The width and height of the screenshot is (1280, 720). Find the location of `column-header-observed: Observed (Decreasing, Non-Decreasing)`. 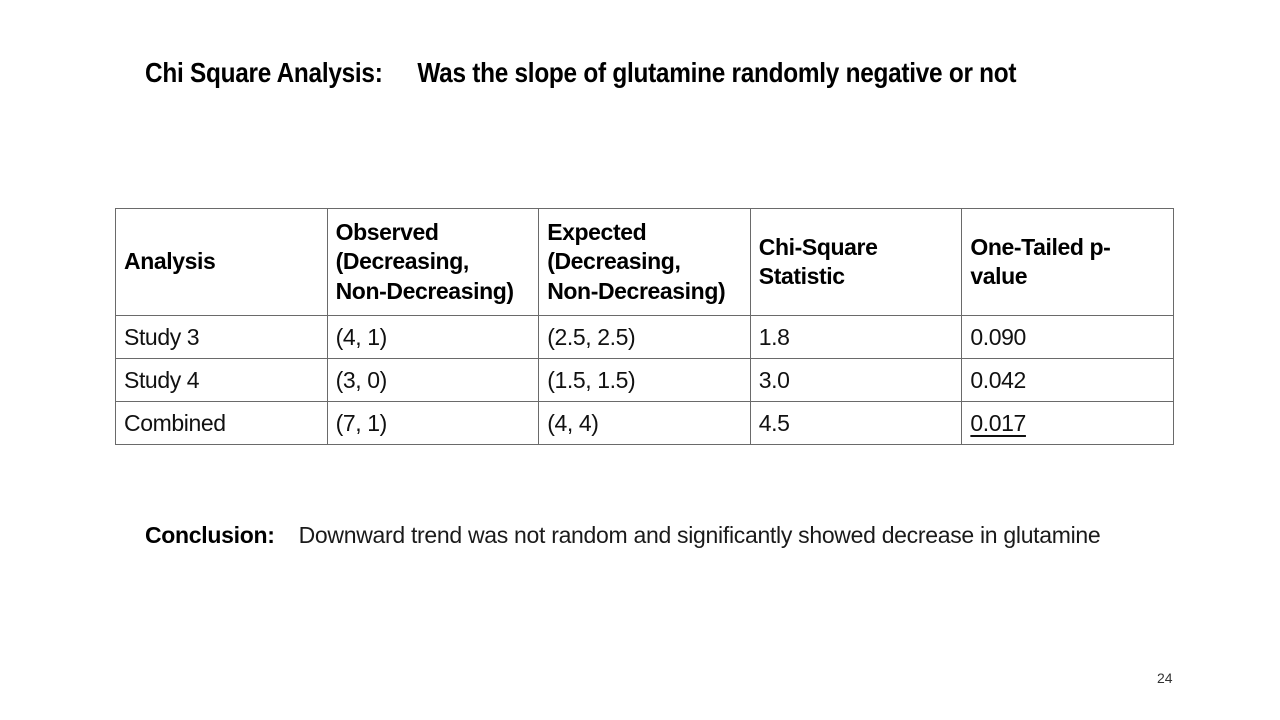

column-header-observed: Observed (Decreasing, Non-Decreasing) is located at coordinates (433, 262).